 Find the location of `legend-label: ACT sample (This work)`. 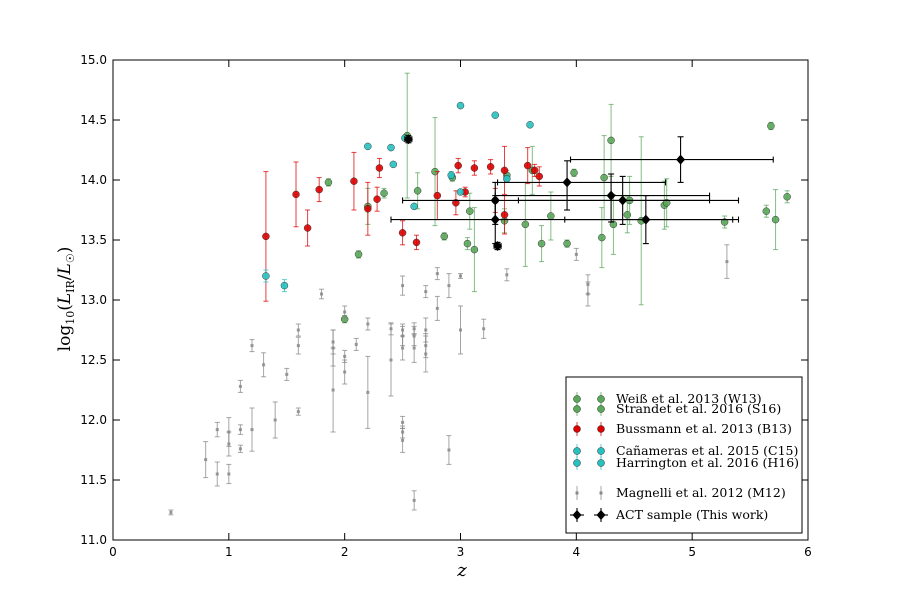

legend-label: ACT sample (This work) is located at coordinates (691, 514).